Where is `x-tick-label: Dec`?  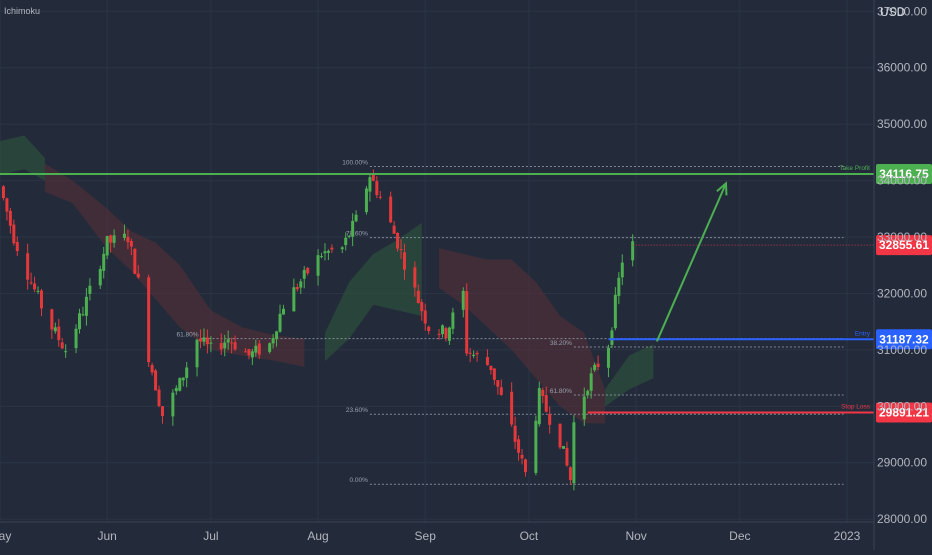
x-tick-label: Dec is located at coordinates (739, 536).